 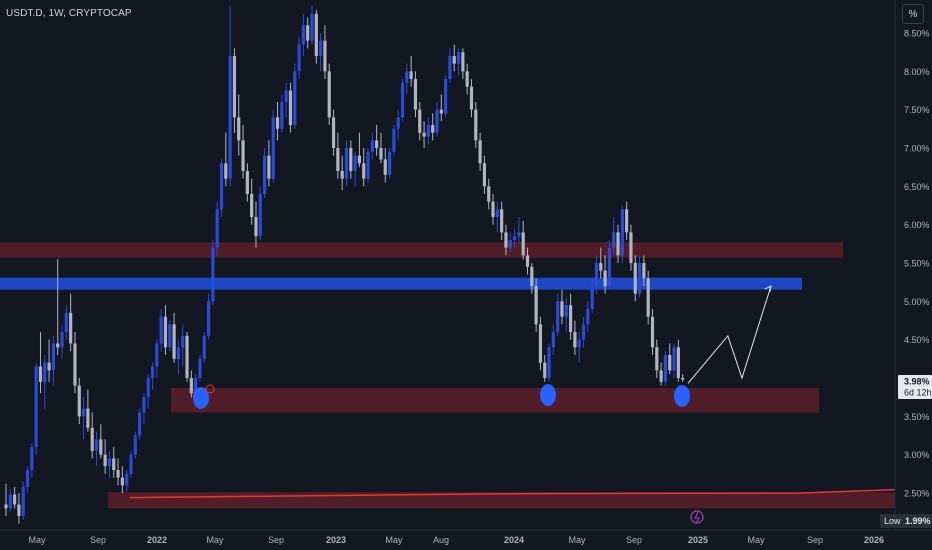 What do you see at coordinates (698, 540) in the screenshot?
I see `time-tick-label: 2025` at bounding box center [698, 540].